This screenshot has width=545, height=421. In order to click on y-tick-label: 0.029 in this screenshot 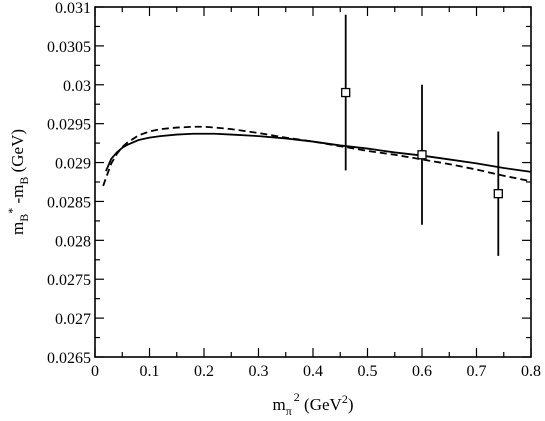, I will do `click(73, 164)`.